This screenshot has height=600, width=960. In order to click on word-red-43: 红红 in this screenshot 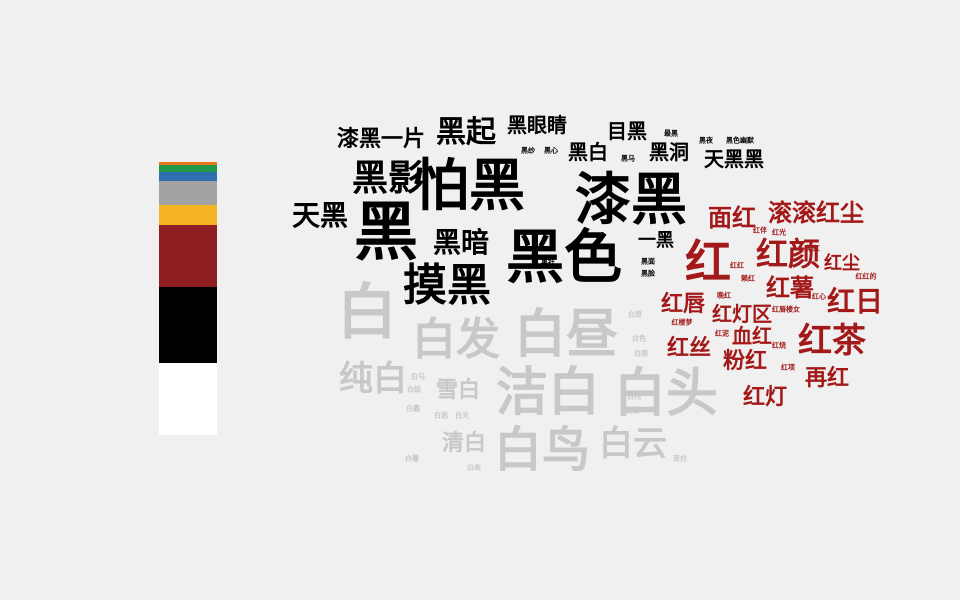, I will do `click(737, 265)`.